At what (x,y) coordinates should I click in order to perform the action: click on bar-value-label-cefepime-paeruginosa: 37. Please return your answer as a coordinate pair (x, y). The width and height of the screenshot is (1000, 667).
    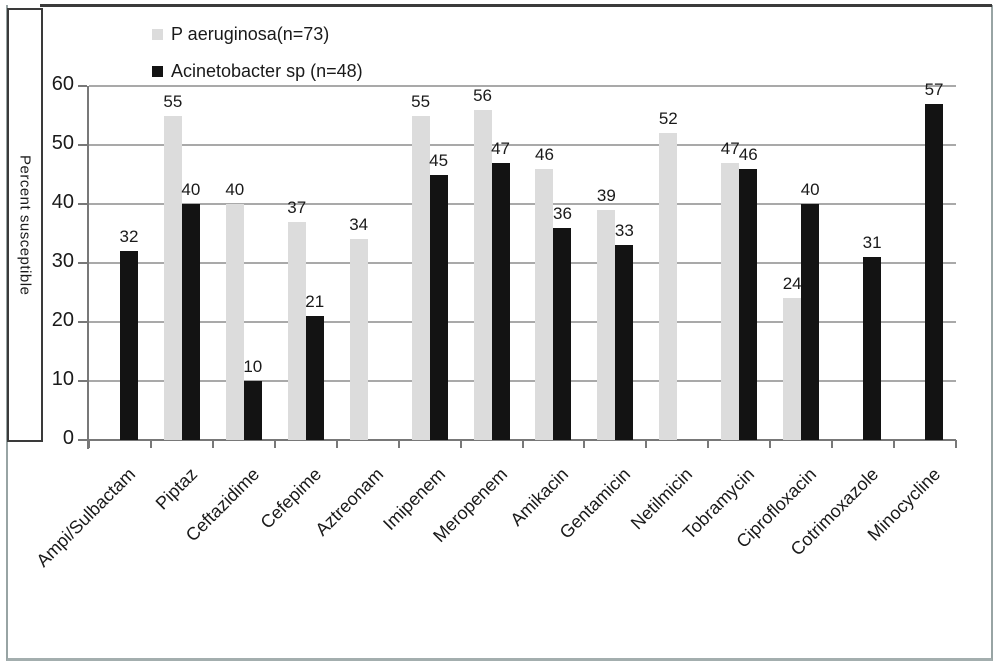
    Looking at the image, I should click on (297, 207).